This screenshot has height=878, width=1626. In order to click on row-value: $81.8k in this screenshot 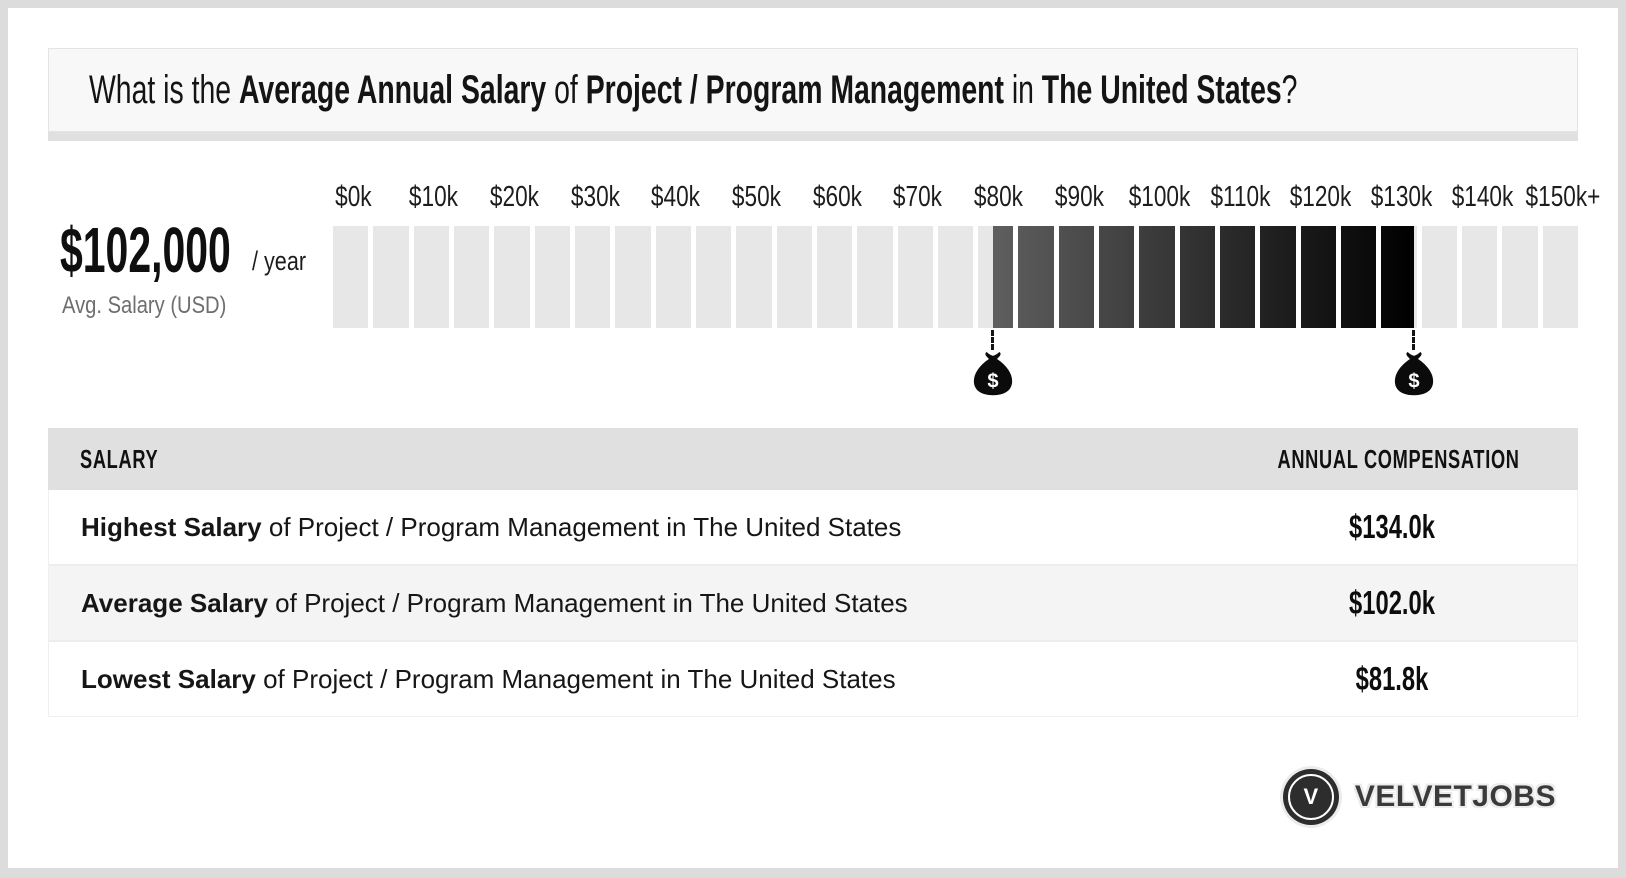, I will do `click(1392, 678)`.